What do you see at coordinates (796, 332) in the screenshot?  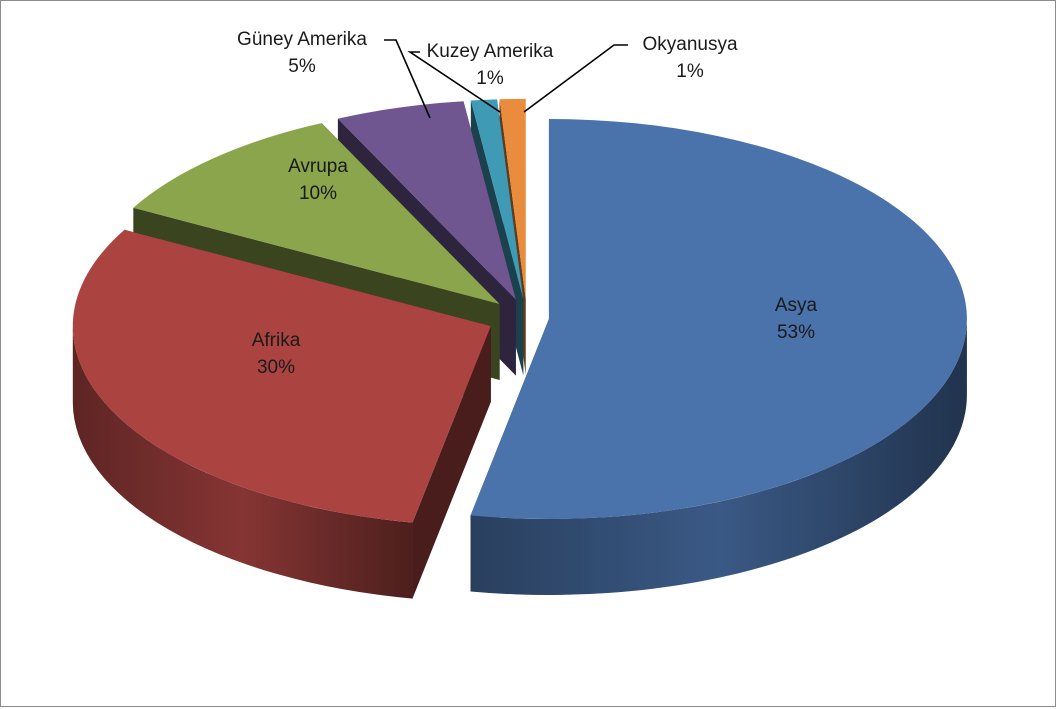 I see `slice-value-label: 53%` at bounding box center [796, 332].